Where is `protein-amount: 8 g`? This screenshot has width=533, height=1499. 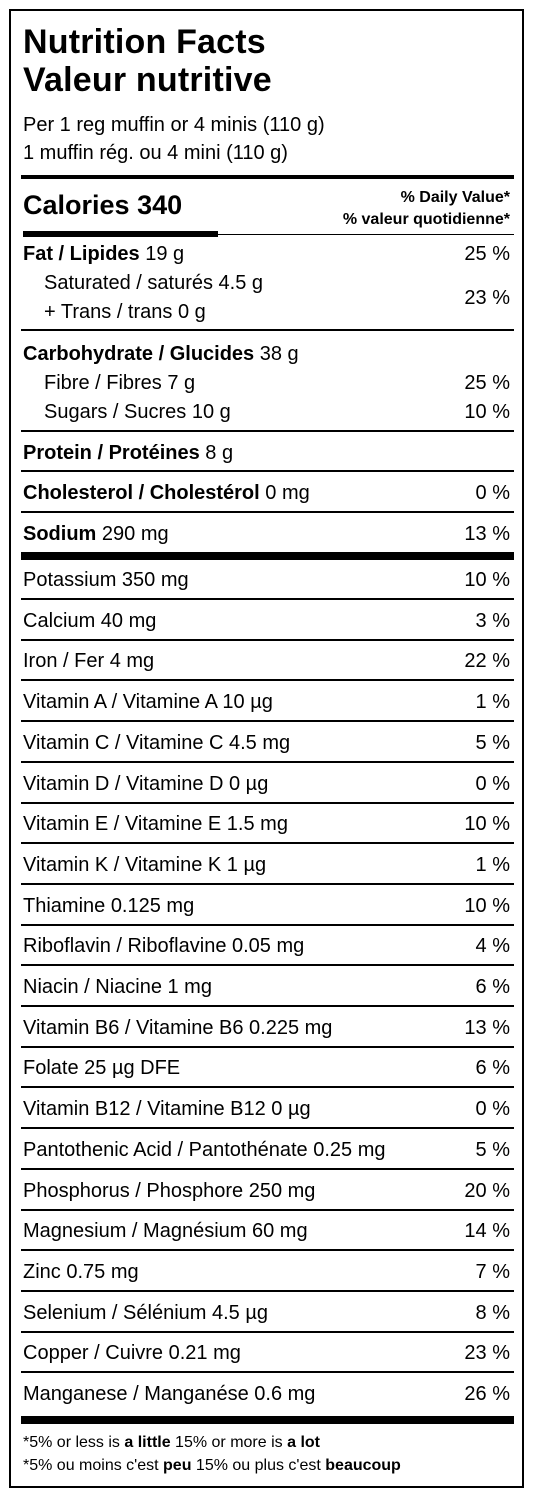 protein-amount: 8 g is located at coordinates (219, 453).